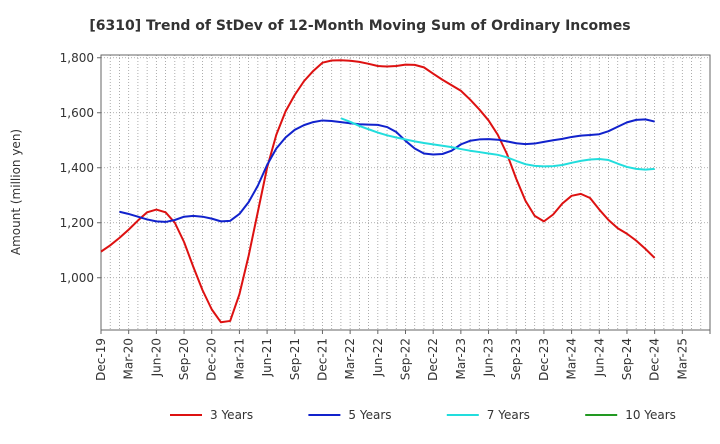 The image size is (720, 444). I want to click on x-tick-label: Sep-23, so click(516, 359).